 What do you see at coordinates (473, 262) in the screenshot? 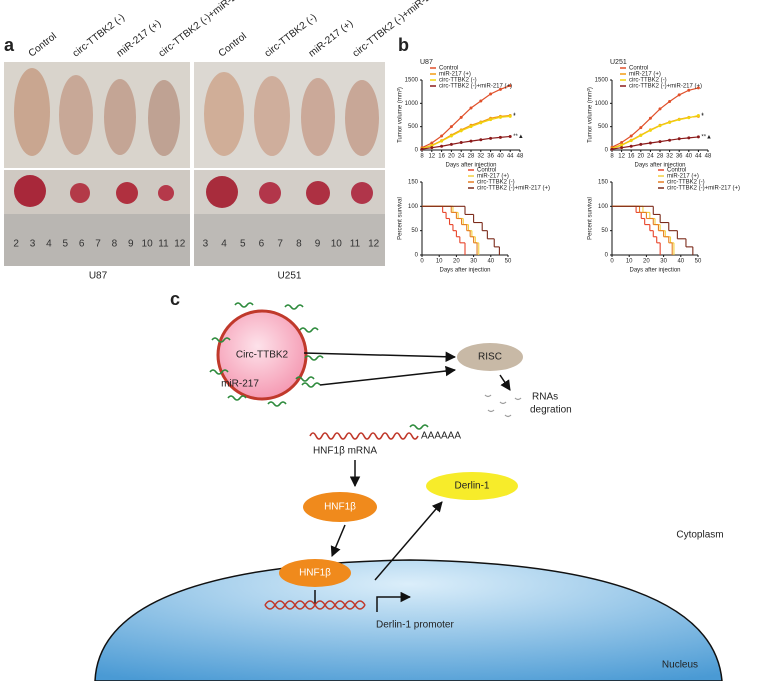
I see `x-tick-label: 30` at bounding box center [473, 262].